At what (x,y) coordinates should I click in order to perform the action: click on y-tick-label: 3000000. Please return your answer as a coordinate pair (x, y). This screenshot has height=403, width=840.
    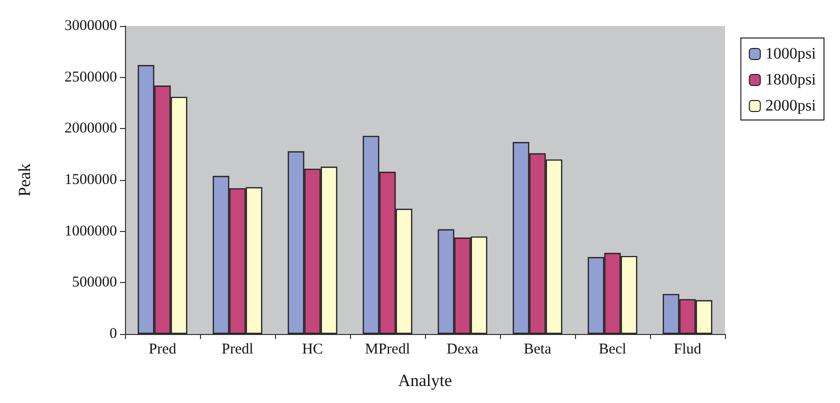
    Looking at the image, I should click on (90, 26).